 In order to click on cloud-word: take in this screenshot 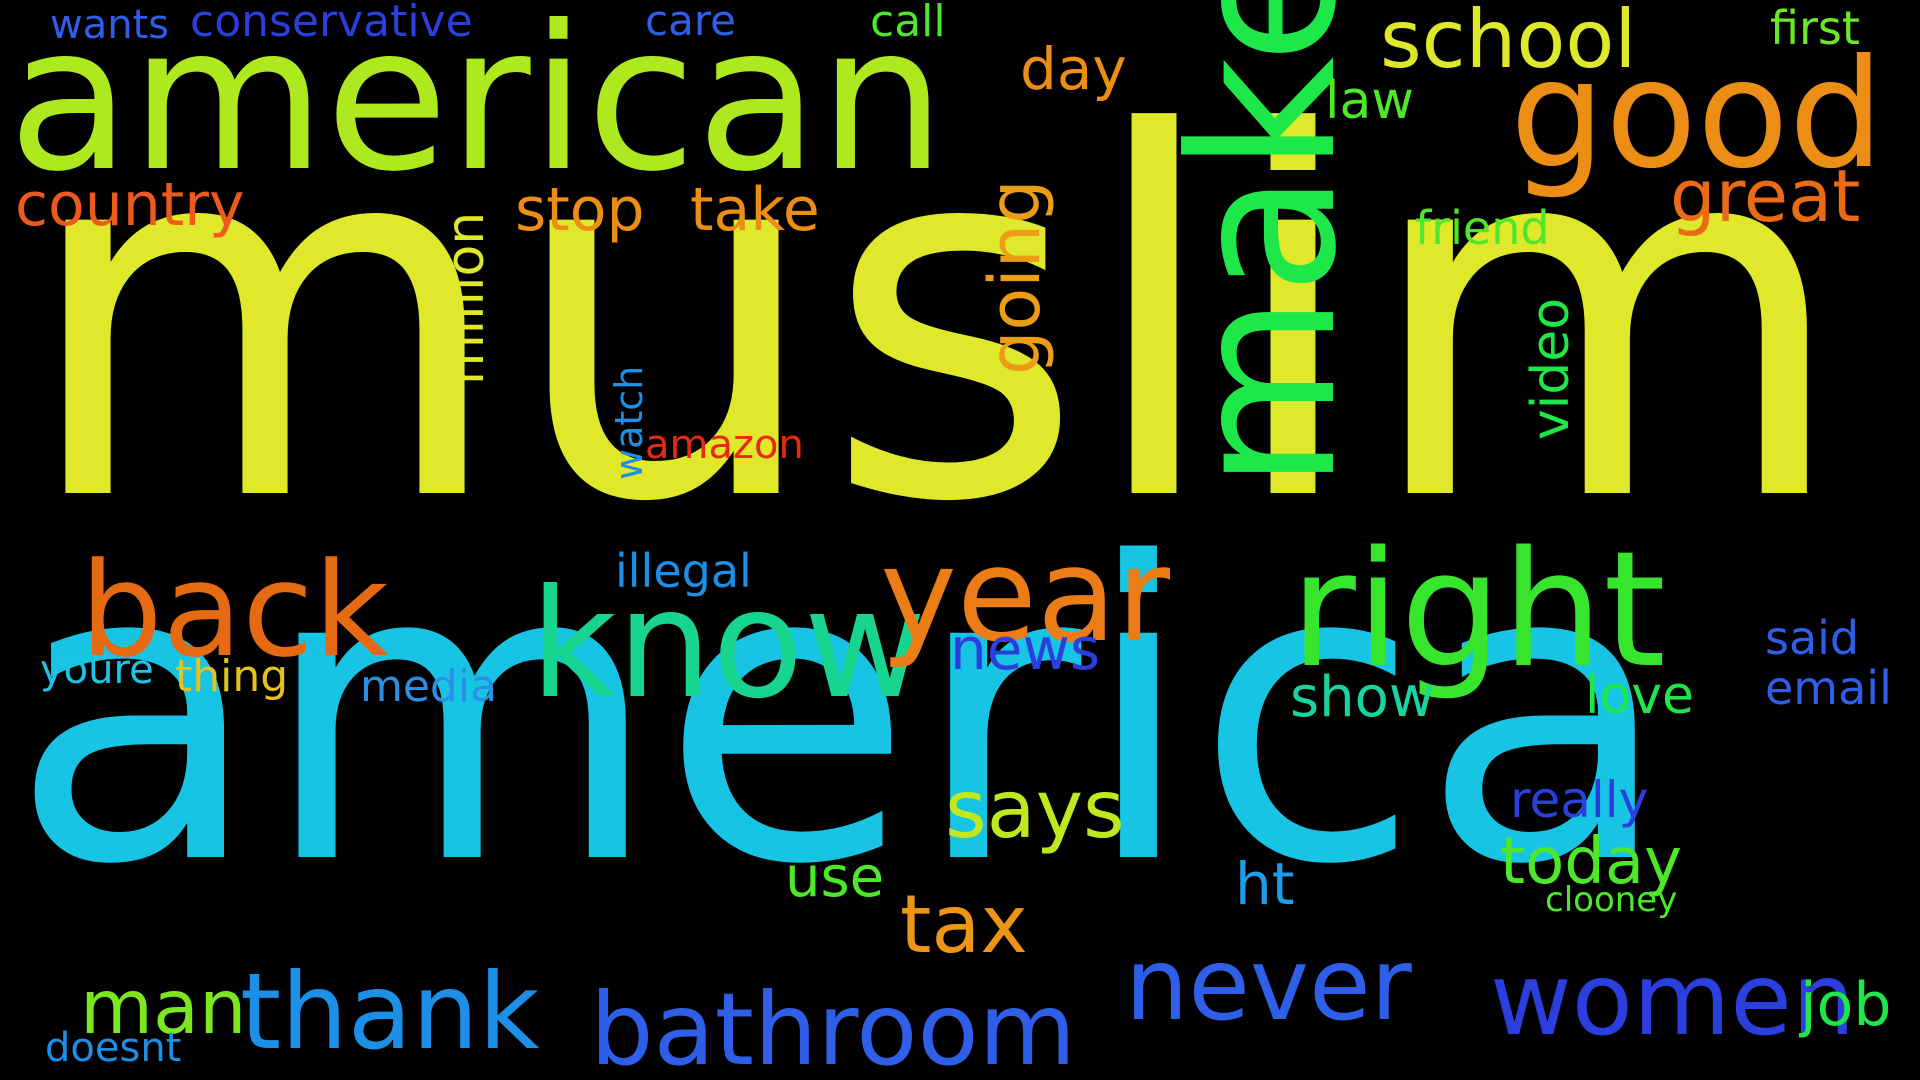, I will do `click(755, 210)`.